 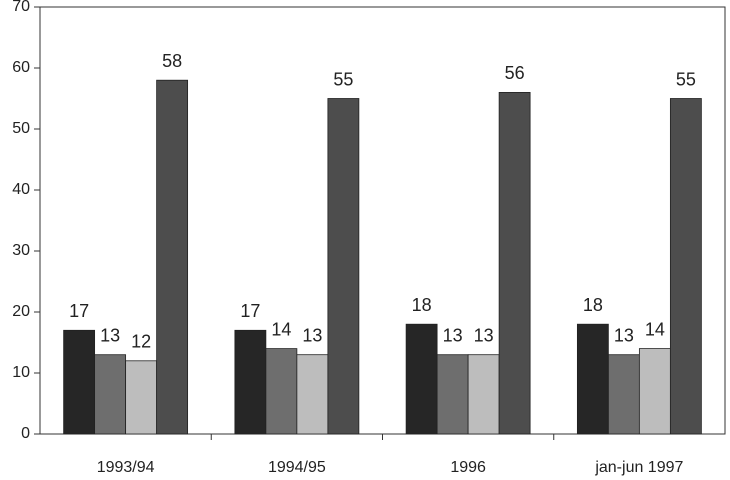 I want to click on x-tick-label: 1993/94, so click(x=126, y=467).